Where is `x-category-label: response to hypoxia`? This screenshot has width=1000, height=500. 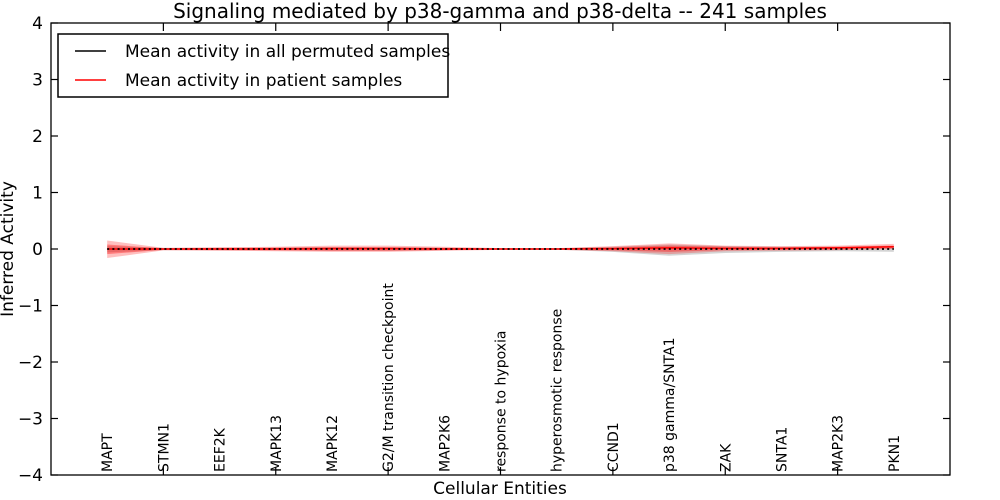 x-category-label: response to hypoxia is located at coordinates (502, 401).